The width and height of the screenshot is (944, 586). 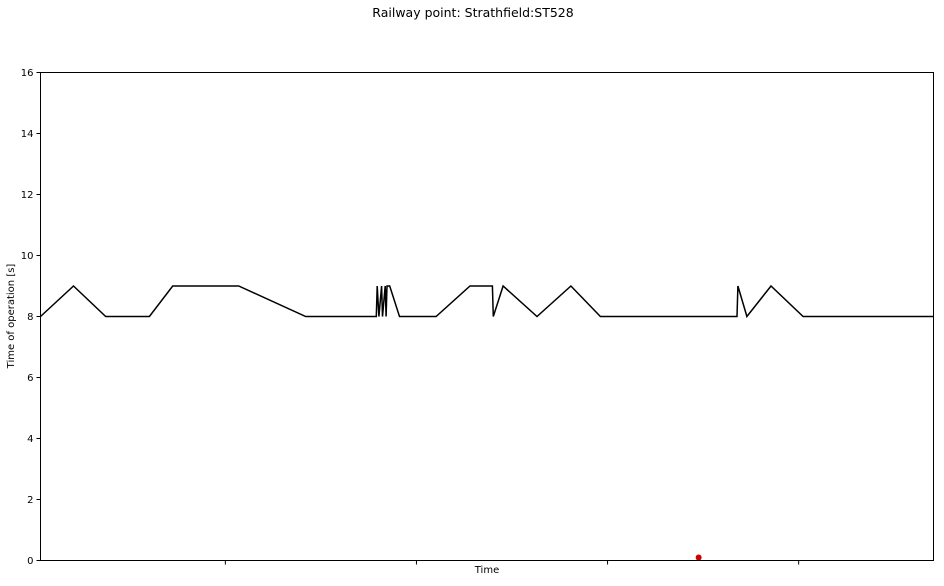 I want to click on x-axis-ticks, so click(x=512, y=562).